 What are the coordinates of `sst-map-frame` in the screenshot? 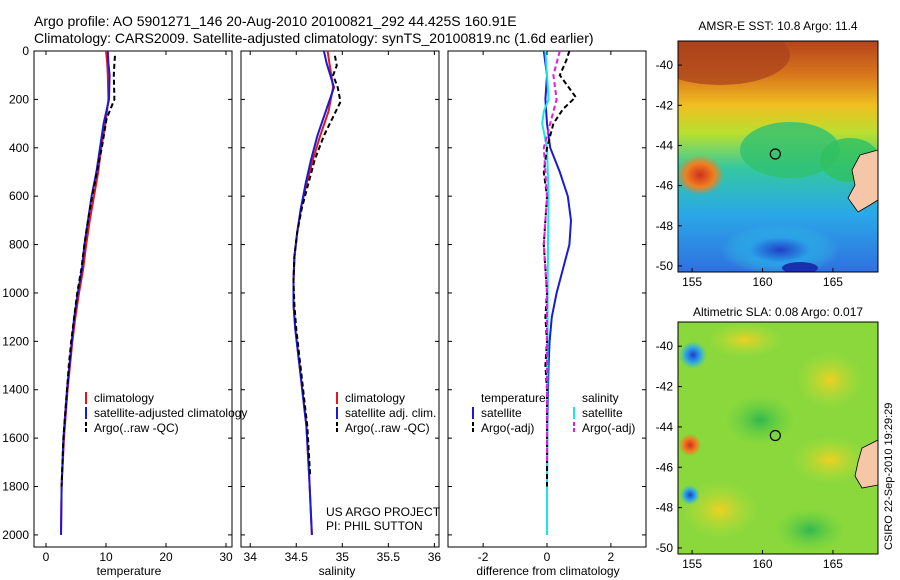 It's located at (778, 156).